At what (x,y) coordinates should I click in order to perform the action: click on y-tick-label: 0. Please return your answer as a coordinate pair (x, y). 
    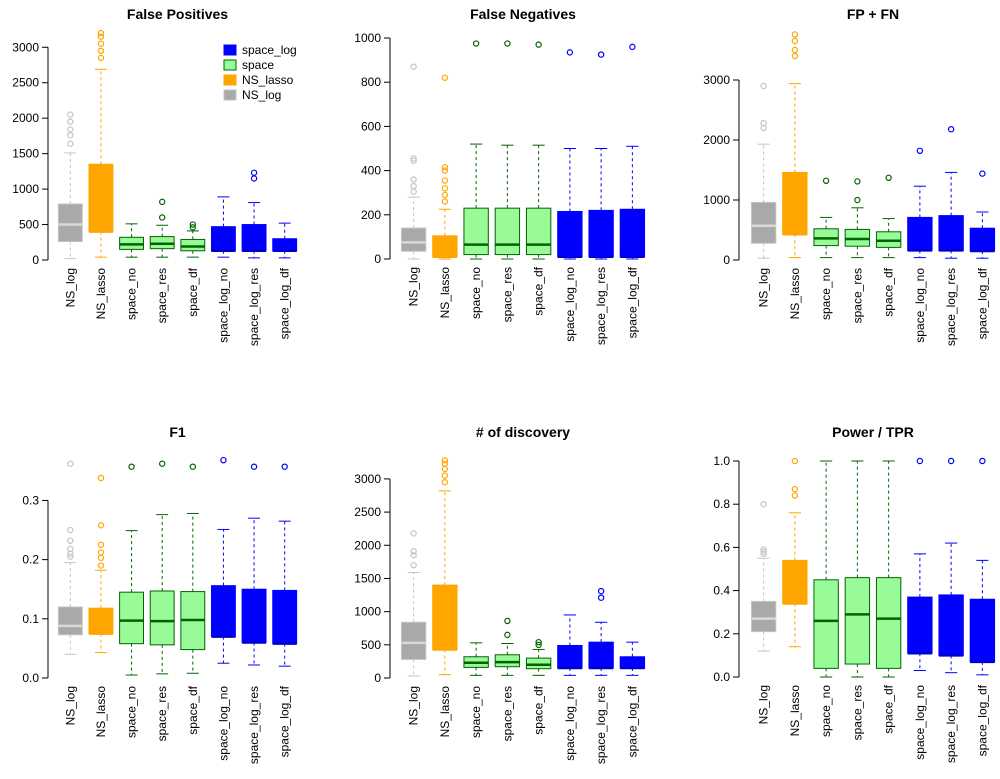
    Looking at the image, I should click on (377, 678).